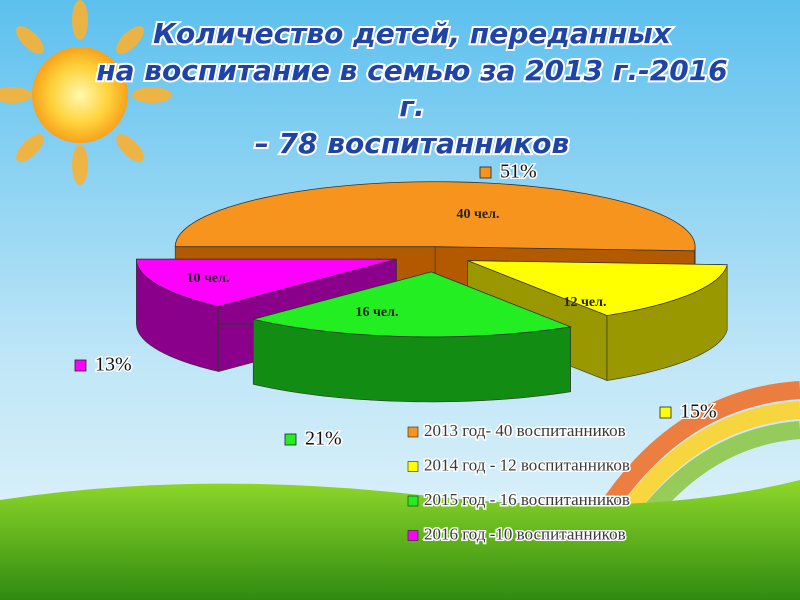 The height and width of the screenshot is (600, 800). What do you see at coordinates (208, 278) in the screenshot?
I see `count-label: 10 чел.` at bounding box center [208, 278].